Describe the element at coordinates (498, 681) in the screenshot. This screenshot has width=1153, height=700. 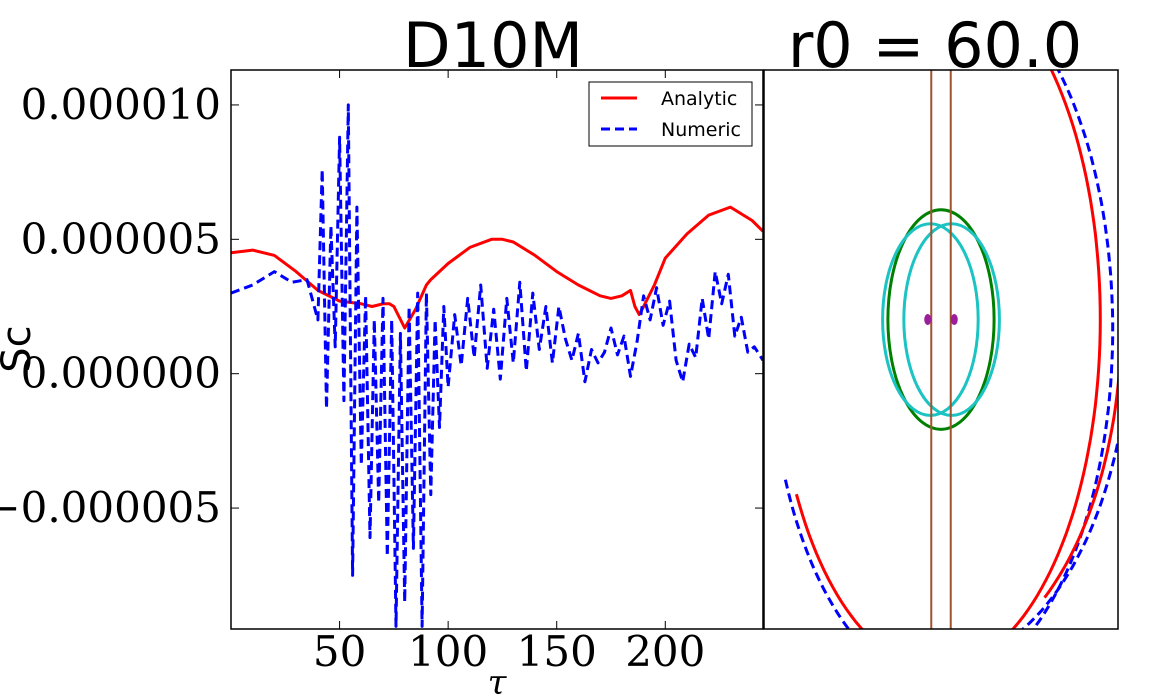
I see `x-axis-label: τ` at that location.